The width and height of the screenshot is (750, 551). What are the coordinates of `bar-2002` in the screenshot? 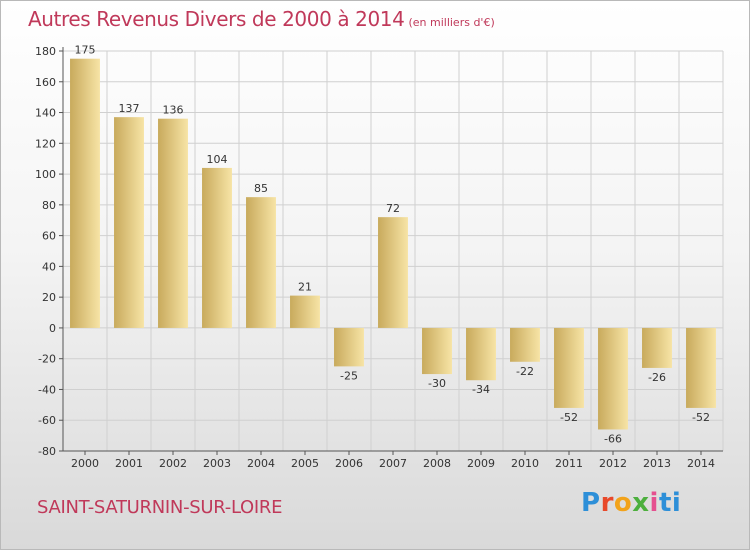 It's located at (173, 223).